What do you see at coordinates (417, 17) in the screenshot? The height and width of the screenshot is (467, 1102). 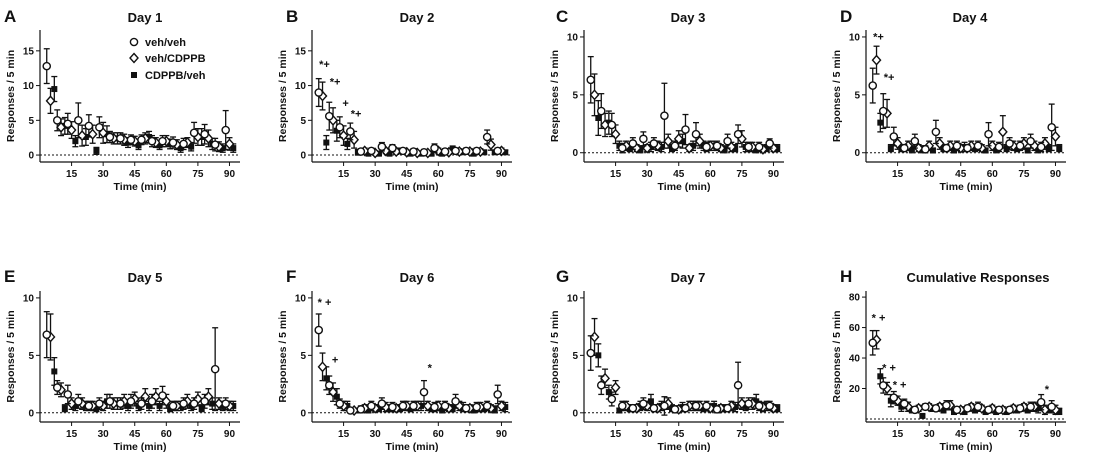 I see `panel-title: Day 2` at bounding box center [417, 17].